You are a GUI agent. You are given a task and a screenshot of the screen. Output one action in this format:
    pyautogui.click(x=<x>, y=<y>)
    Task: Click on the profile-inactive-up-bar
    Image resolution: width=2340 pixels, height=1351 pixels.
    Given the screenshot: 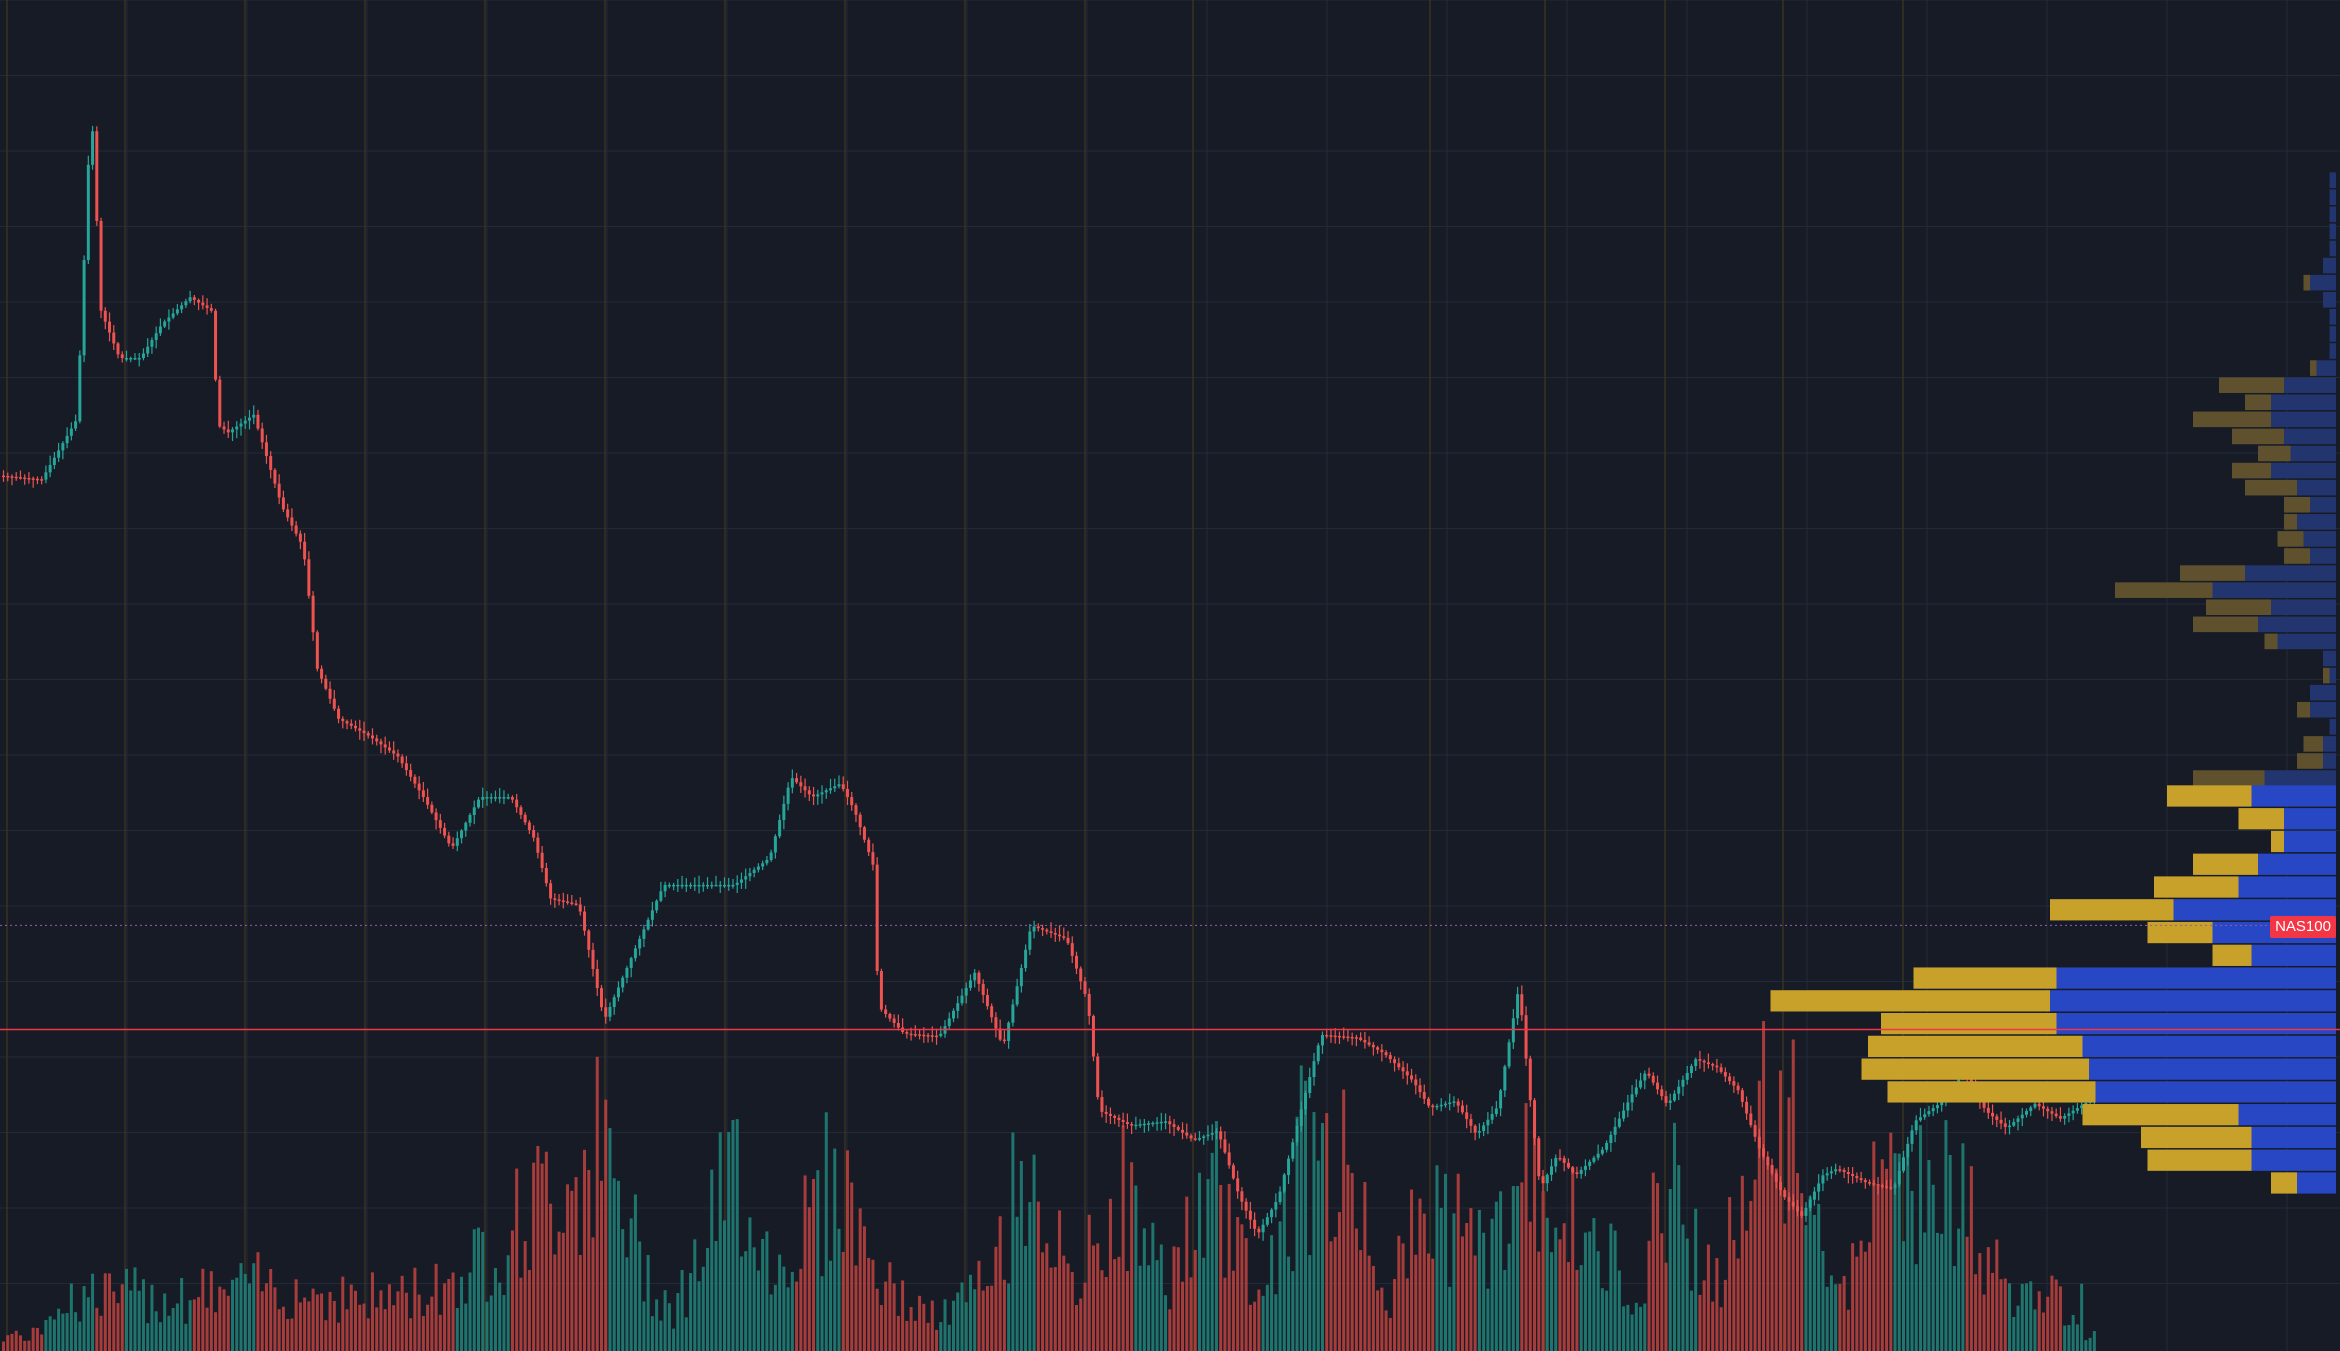 What is the action you would take?
    pyautogui.click(x=2164, y=590)
    